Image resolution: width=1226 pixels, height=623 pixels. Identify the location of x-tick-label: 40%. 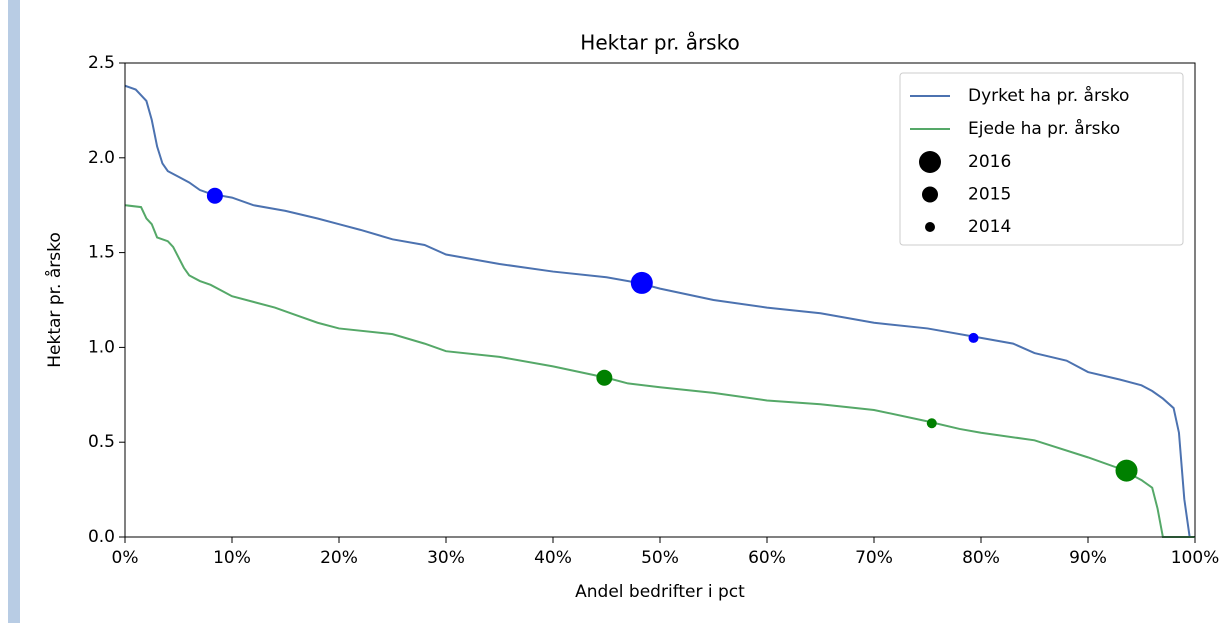
(553, 558).